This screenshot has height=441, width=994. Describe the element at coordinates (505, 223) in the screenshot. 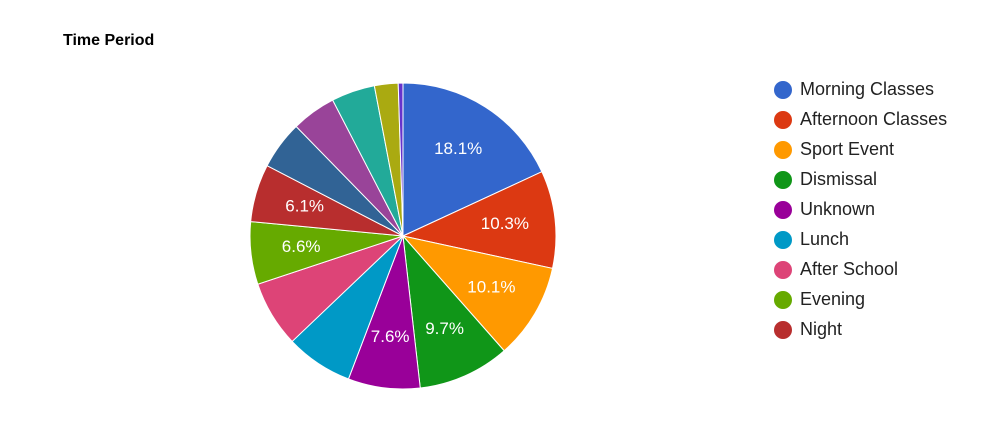

I see `slice-label: 10.3%` at that location.